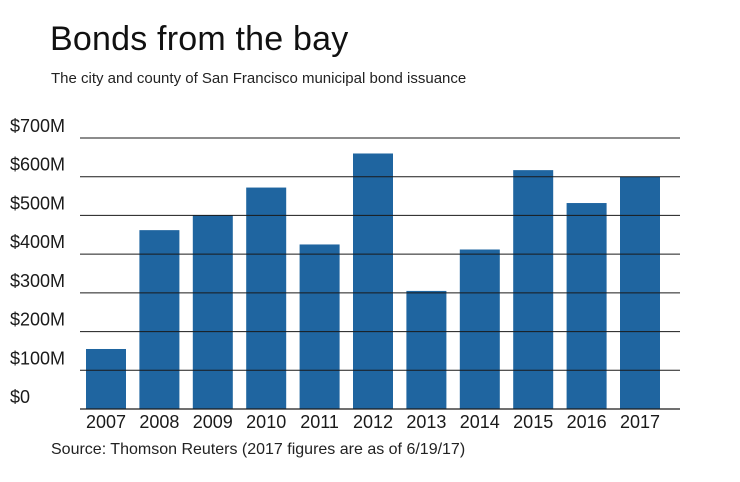 The image size is (740, 482). I want to click on y-tick-label: $600M, so click(37, 165).